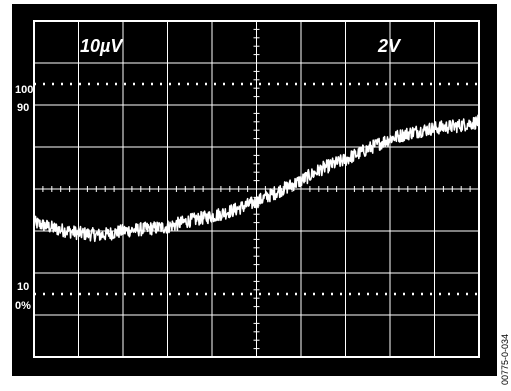 The height and width of the screenshot is (391, 511). I want to click on marker-label-10: 10, so click(23, 287).